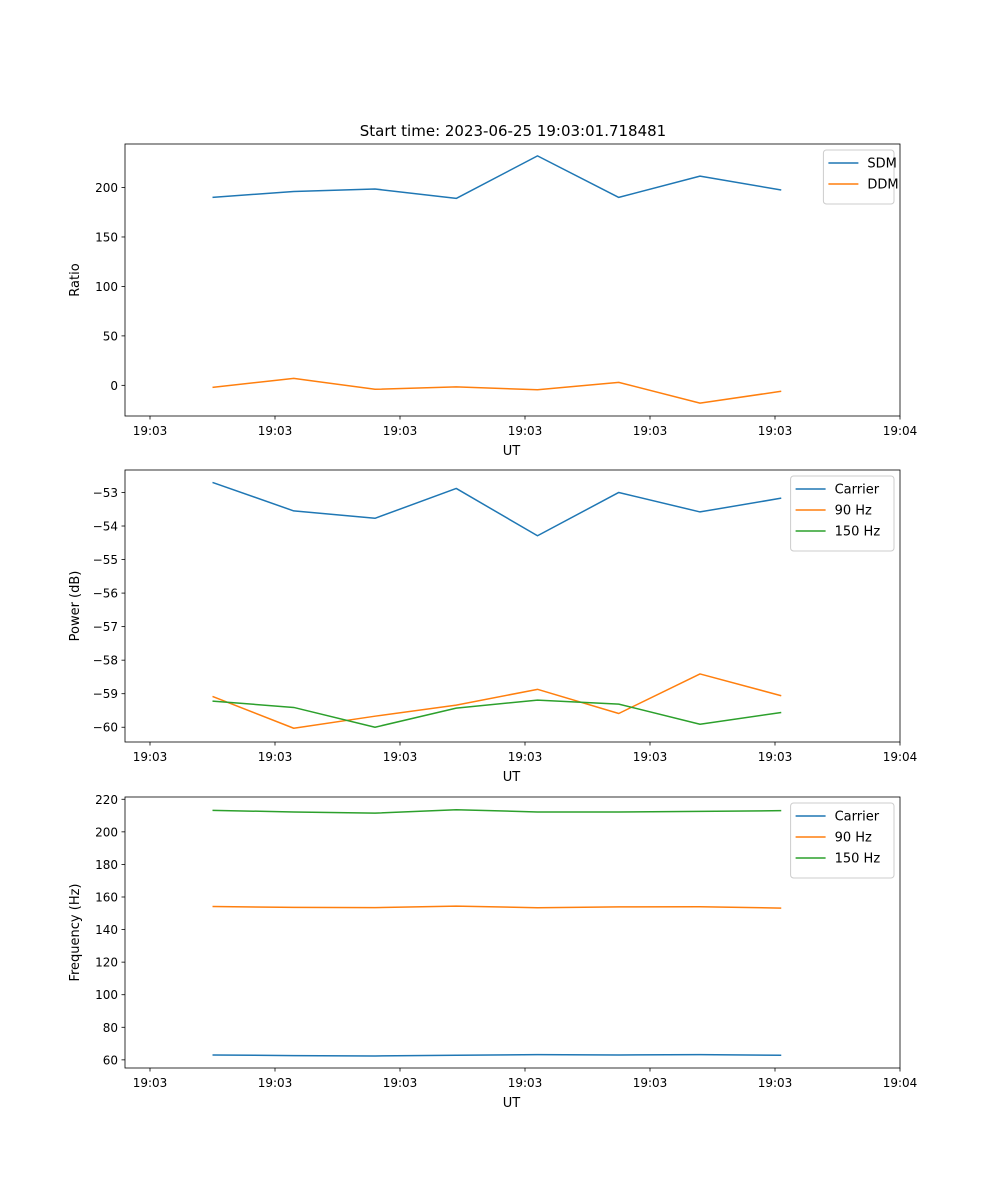  What do you see at coordinates (106, 865) in the screenshot?
I see `y-tick-label: 180` at bounding box center [106, 865].